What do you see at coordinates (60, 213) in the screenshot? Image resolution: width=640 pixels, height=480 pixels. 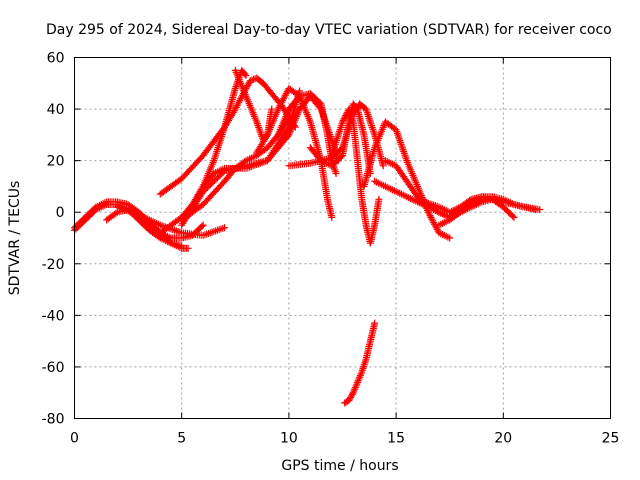 I see `y-tick-label: 0` at bounding box center [60, 213].